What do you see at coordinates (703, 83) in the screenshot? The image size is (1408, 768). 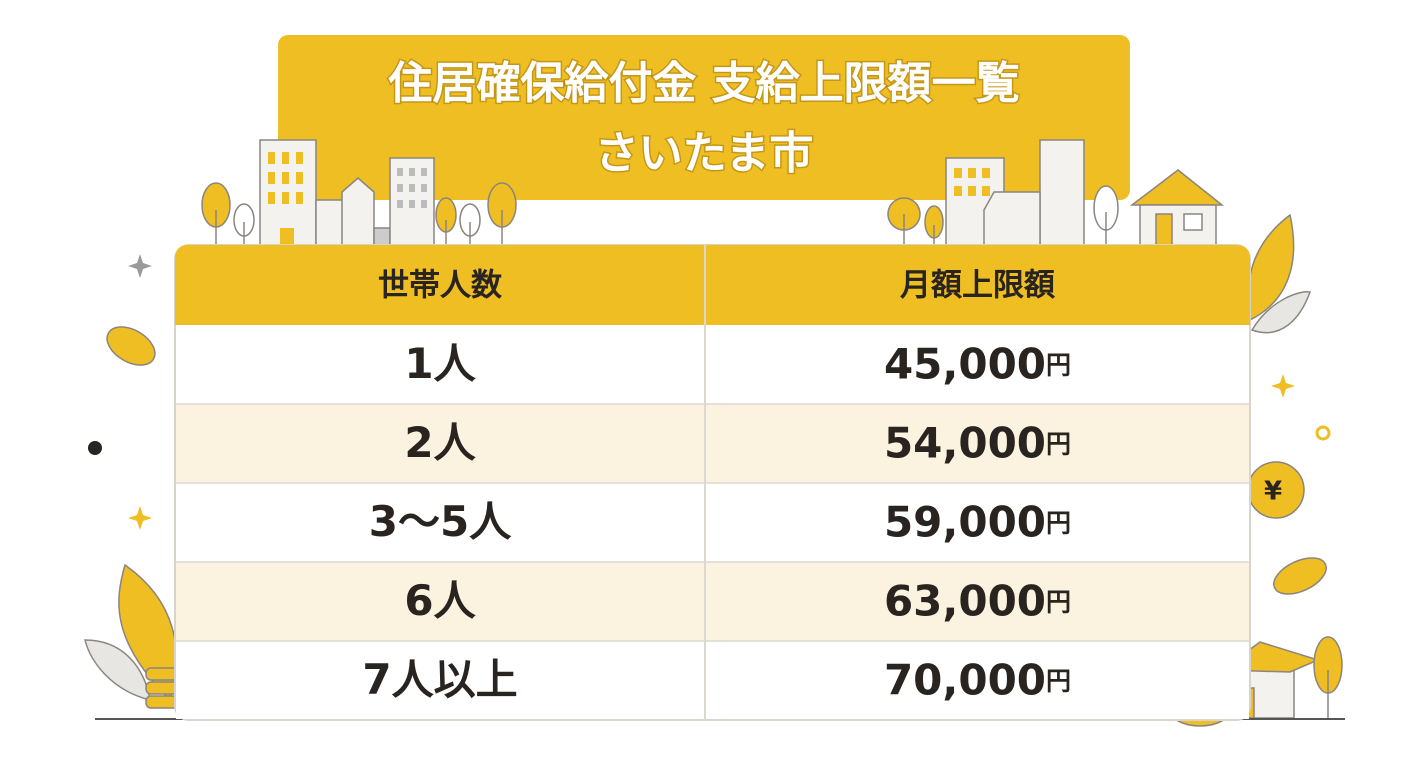 I see `title: 住居確保給付金 支給上限額一覧` at bounding box center [703, 83].